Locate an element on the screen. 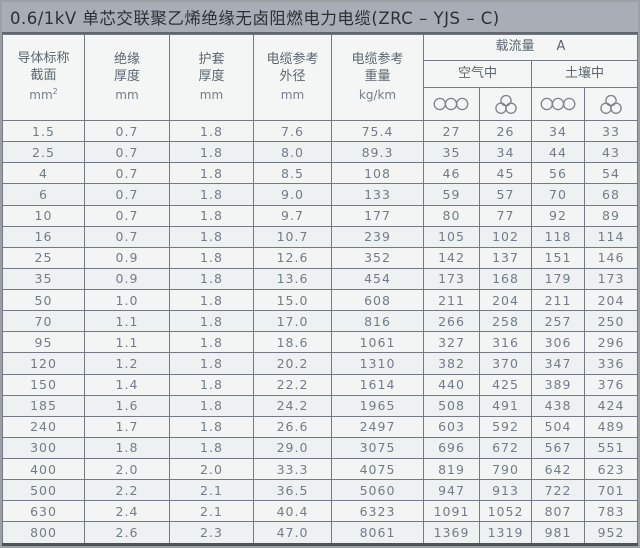 The image size is (640, 548). table-row: 10 0.7 1.8 9.7 177 80 77 92 89 is located at coordinates (320, 215).